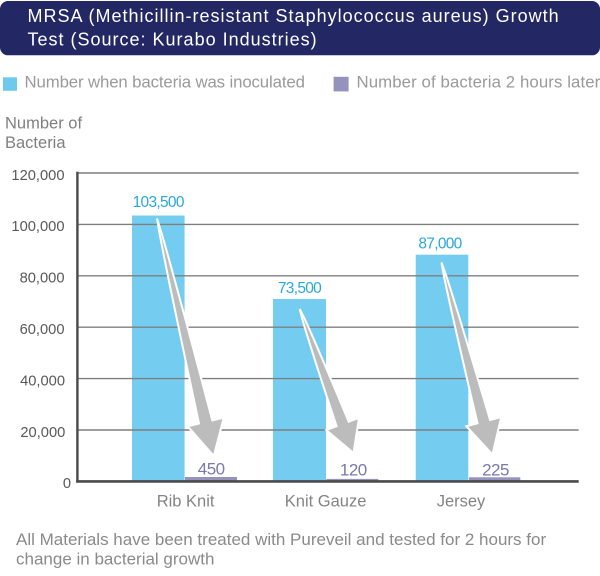 This screenshot has width=600, height=576. What do you see at coordinates (300, 288) in the screenshot?
I see `svg-text: 73,500` at bounding box center [300, 288].